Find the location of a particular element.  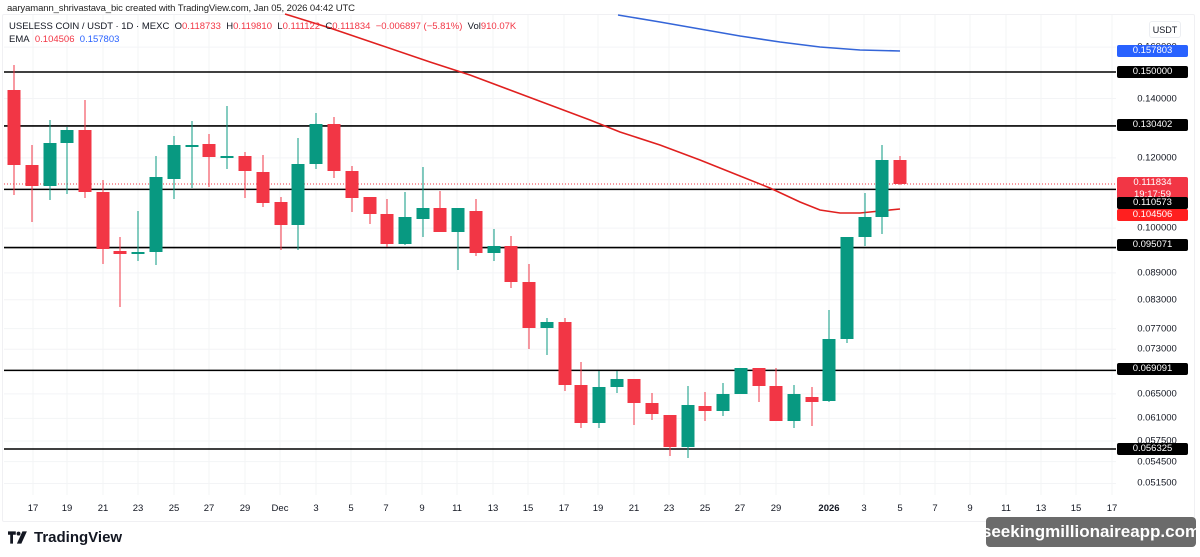

time-tick-label: Dec is located at coordinates (280, 508).